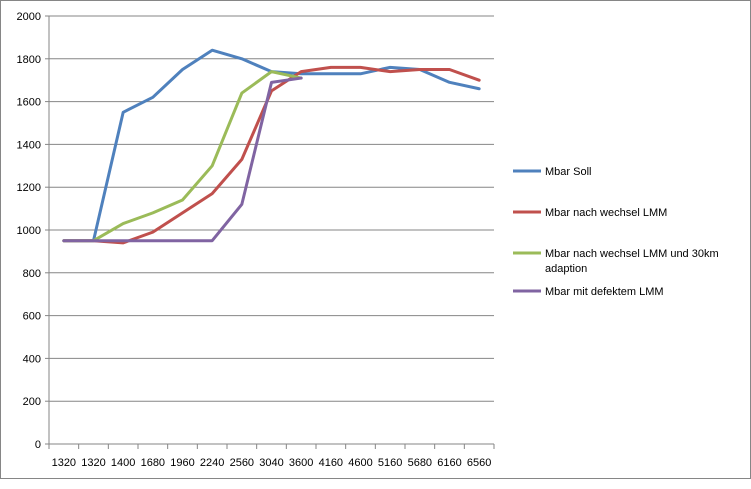  I want to click on y-axis-tick-labels: 0 200 400 600 800 1000 1200 1400 1600 1800 2000, so click(33, 231).